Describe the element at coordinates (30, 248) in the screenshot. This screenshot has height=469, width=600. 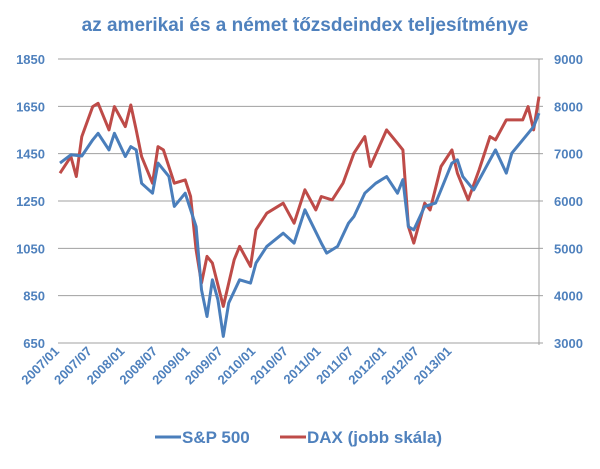
I see `y-left-tick-label: 1050` at that location.